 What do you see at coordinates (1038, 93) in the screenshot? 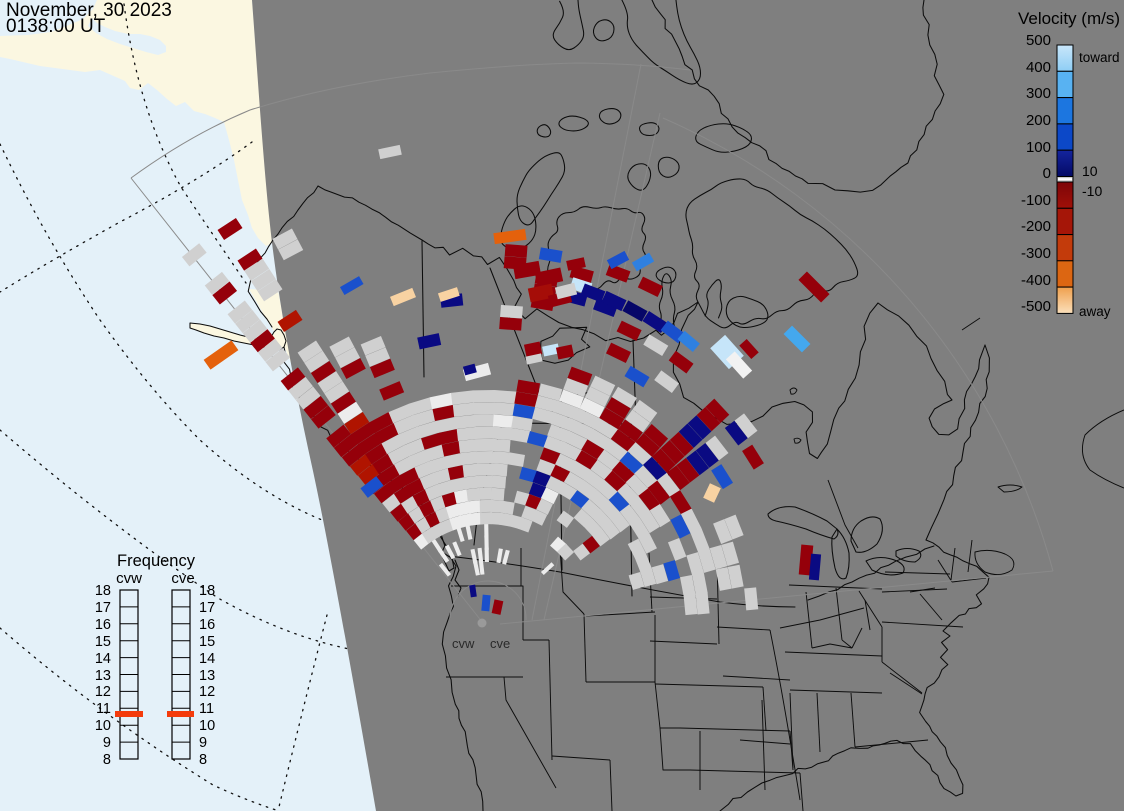
I see `svg-text: 300` at bounding box center [1038, 93].